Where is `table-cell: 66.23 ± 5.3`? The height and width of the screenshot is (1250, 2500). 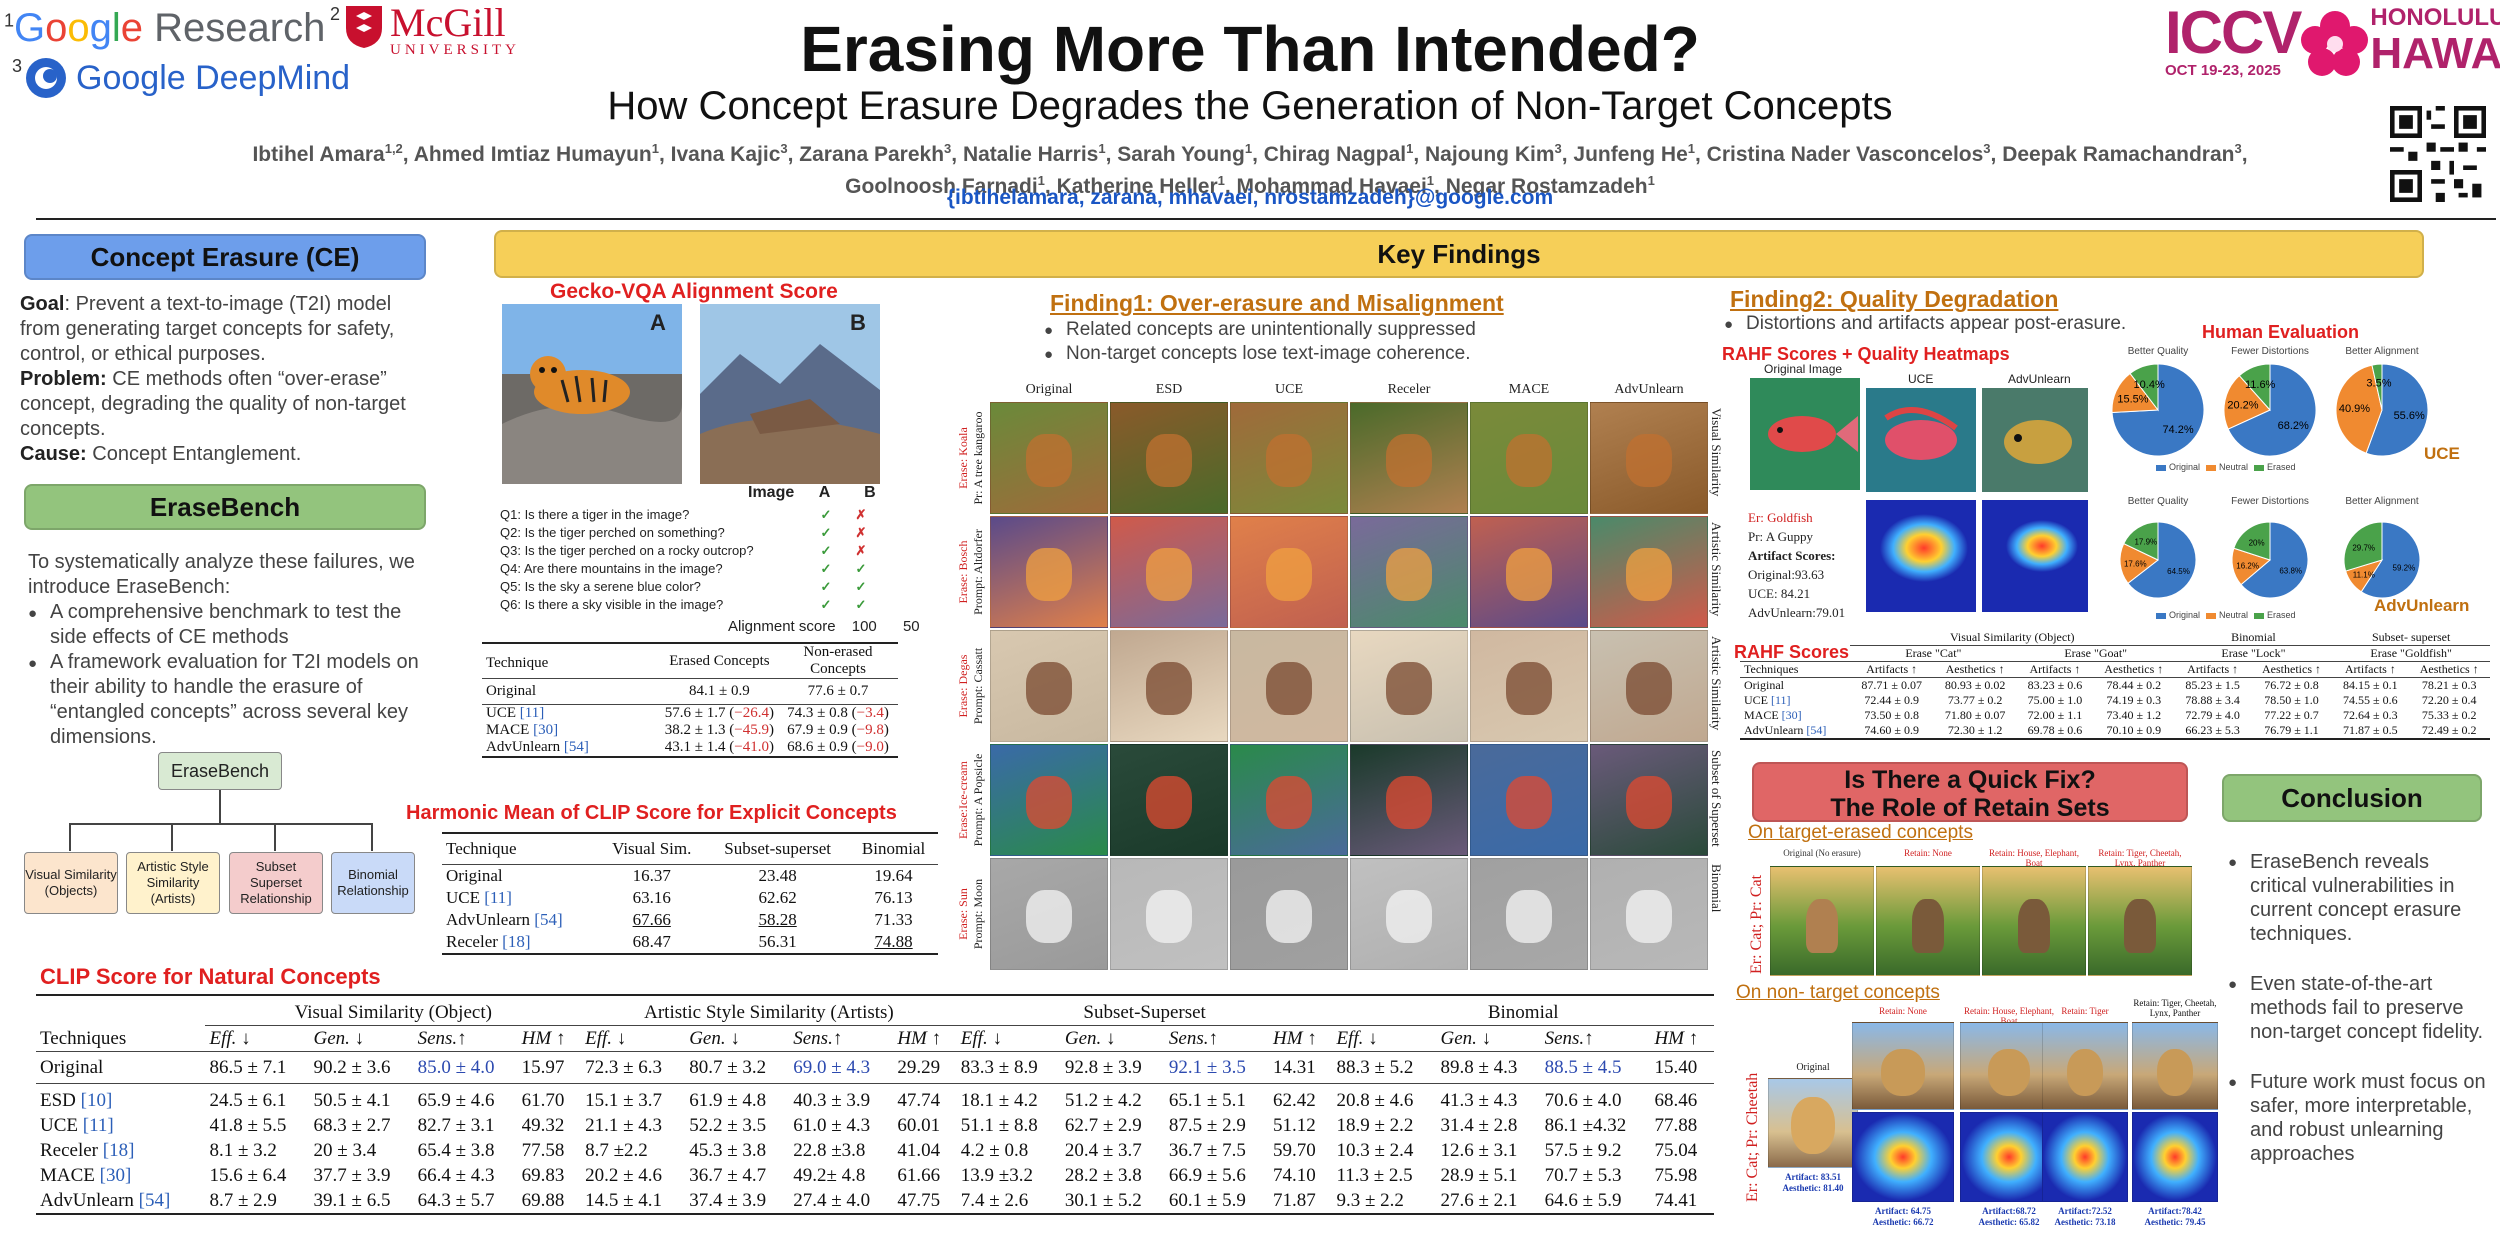 table-cell: 66.23 ± 5.3 is located at coordinates (2212, 731).